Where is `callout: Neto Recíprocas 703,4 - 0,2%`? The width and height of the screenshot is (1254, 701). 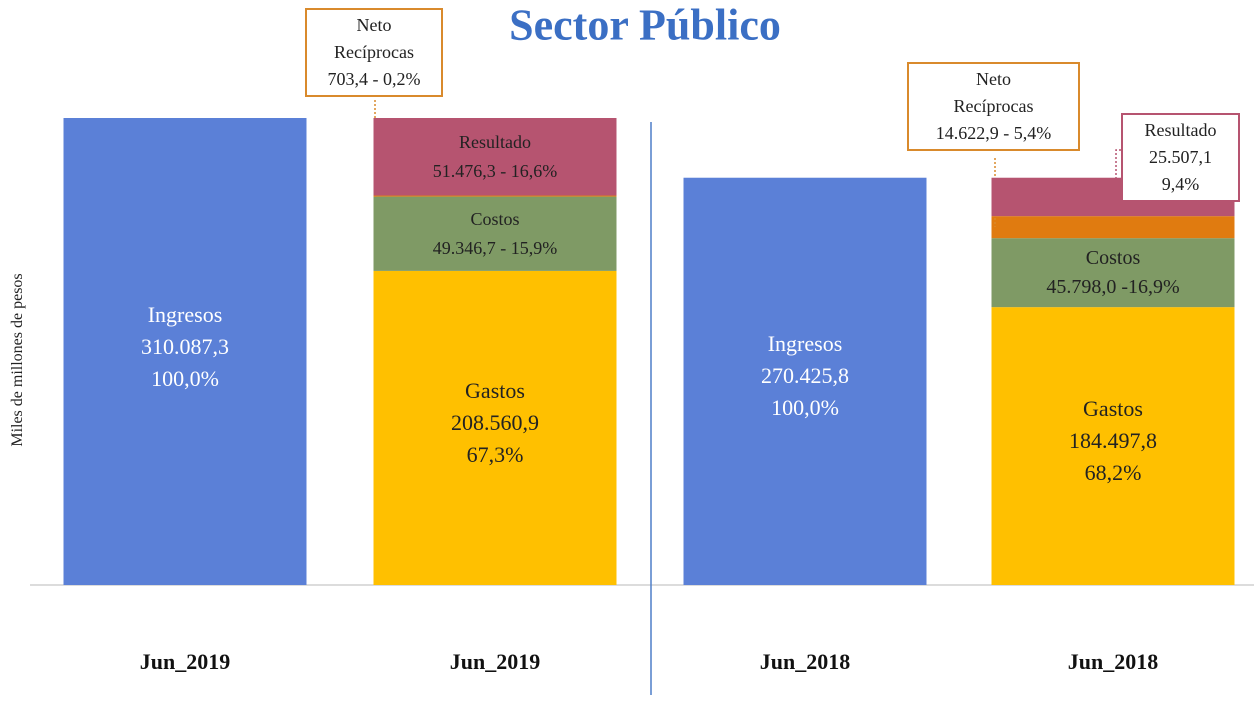 callout: Neto Recíprocas 703,4 - 0,2% is located at coordinates (374, 52).